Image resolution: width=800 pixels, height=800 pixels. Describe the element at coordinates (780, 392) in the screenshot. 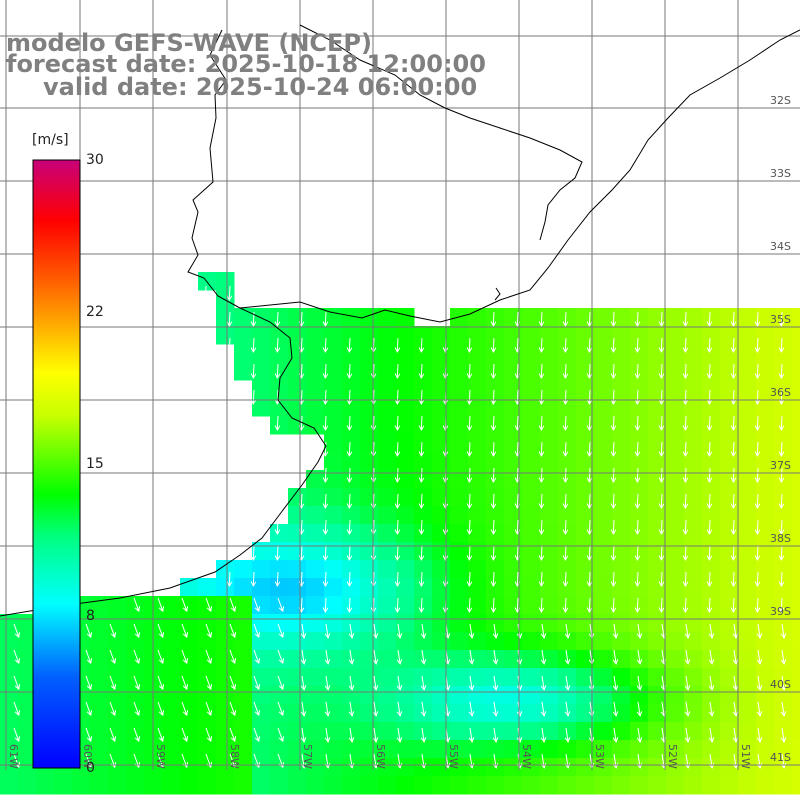

I see `lat-label: 36S` at that location.